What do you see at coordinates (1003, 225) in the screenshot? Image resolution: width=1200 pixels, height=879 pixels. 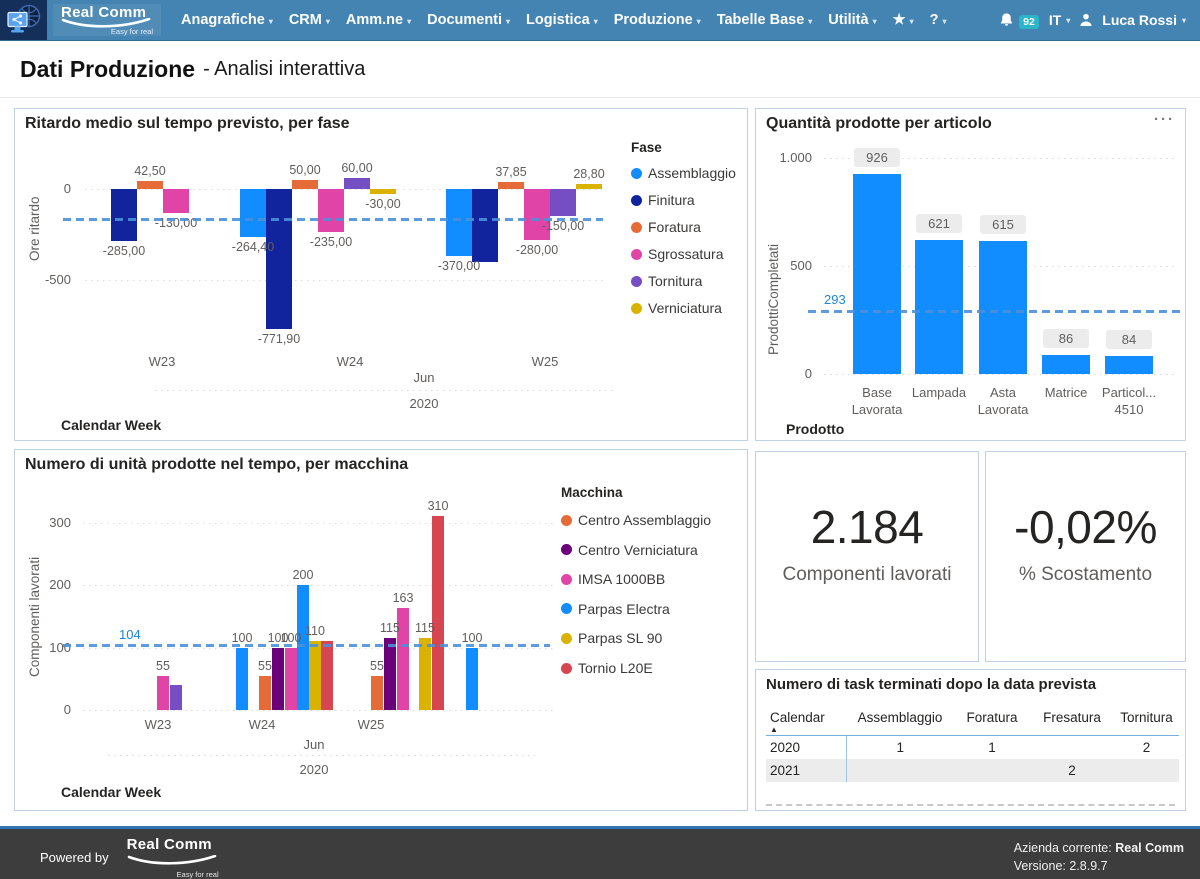 I see `bar-value-label: 615` at bounding box center [1003, 225].